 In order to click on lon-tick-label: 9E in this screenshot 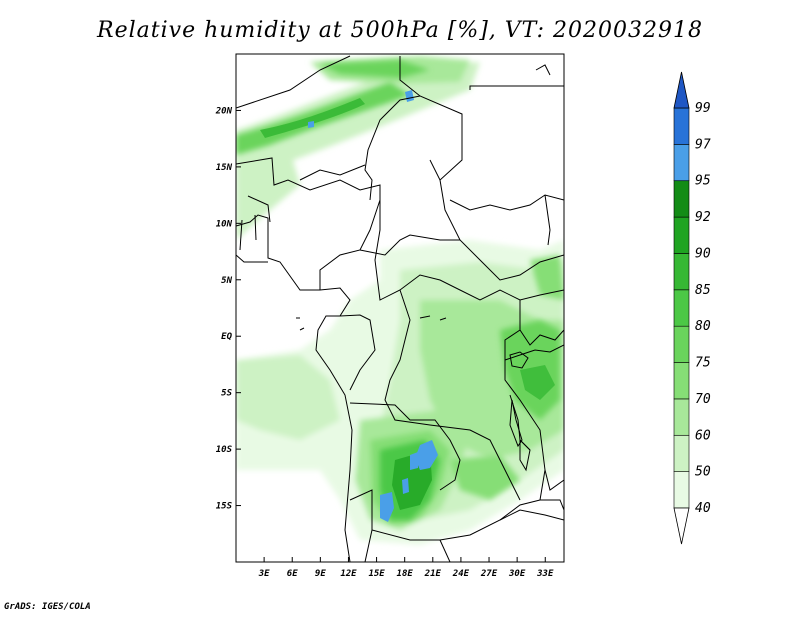, I will do `click(320, 574)`.